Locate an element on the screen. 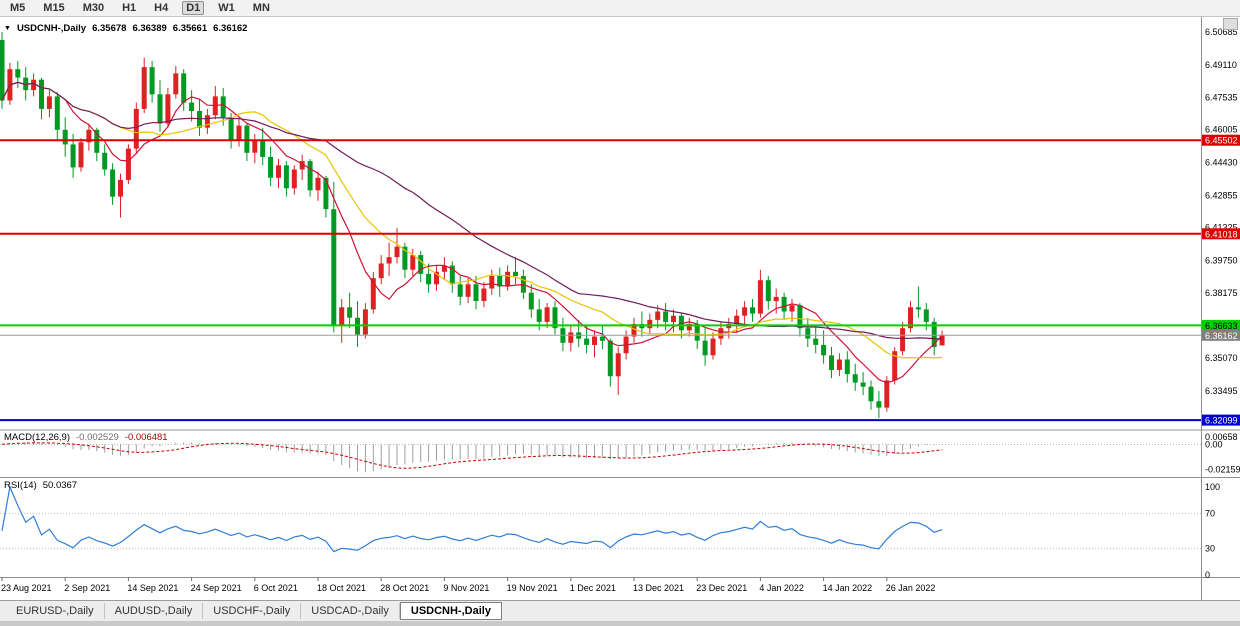  chart-tab-EURUSDDaily: EURUSD-,Daily is located at coordinates (55, 611).